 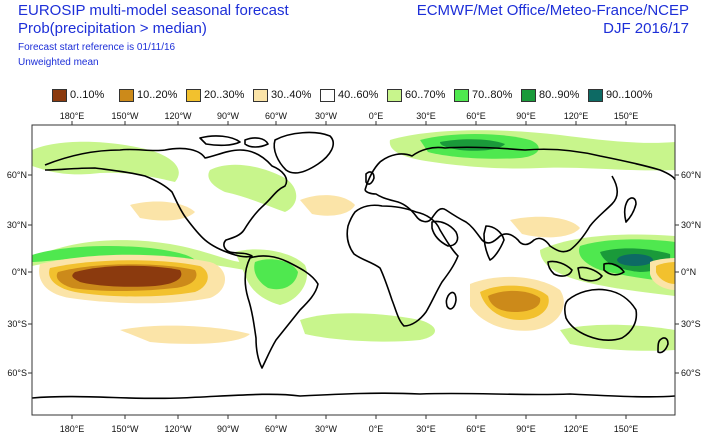 What do you see at coordinates (112, 28) in the screenshot?
I see `map-subtitle: Prob(precipitation > median)` at bounding box center [112, 28].